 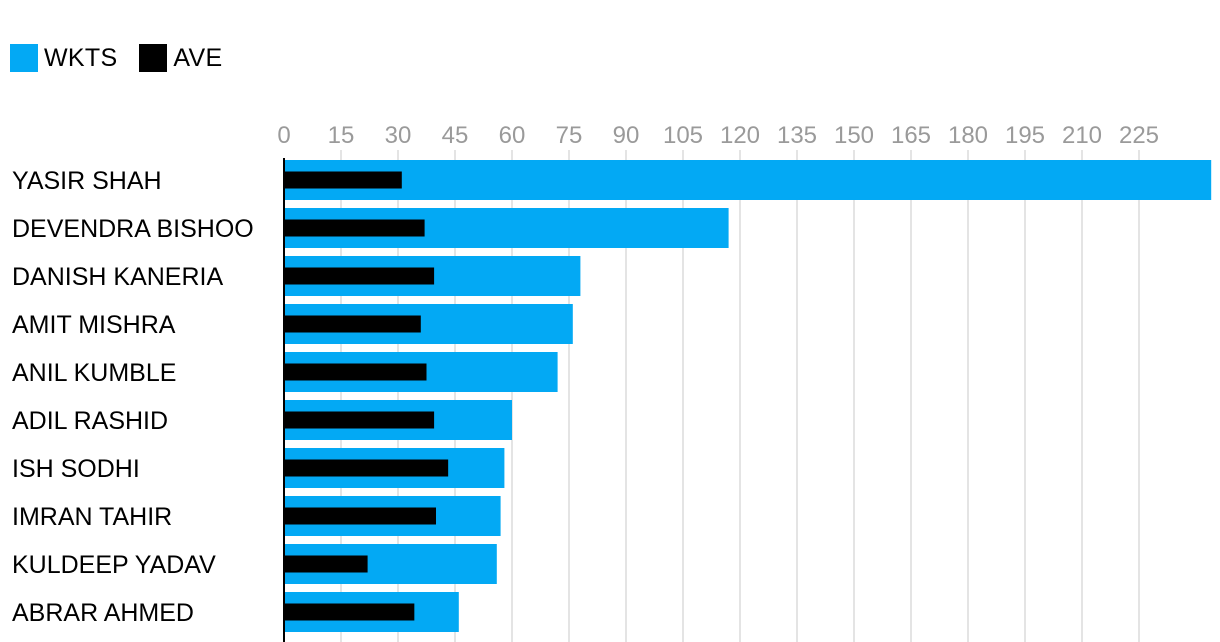 I want to click on chart-legend: WKTS AVE, so click(x=127, y=58).